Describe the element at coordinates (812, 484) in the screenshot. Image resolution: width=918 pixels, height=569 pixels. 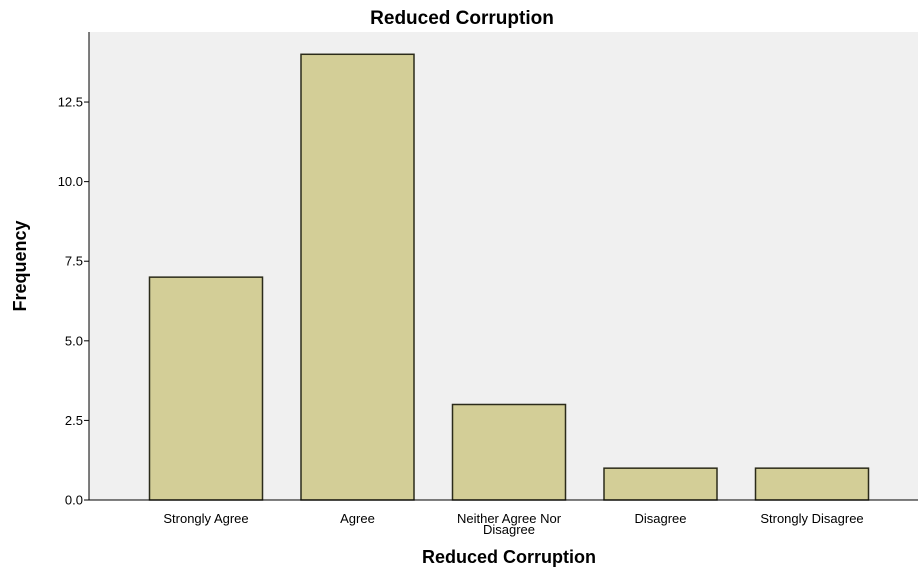
I see `bar-strongly-disagree` at that location.